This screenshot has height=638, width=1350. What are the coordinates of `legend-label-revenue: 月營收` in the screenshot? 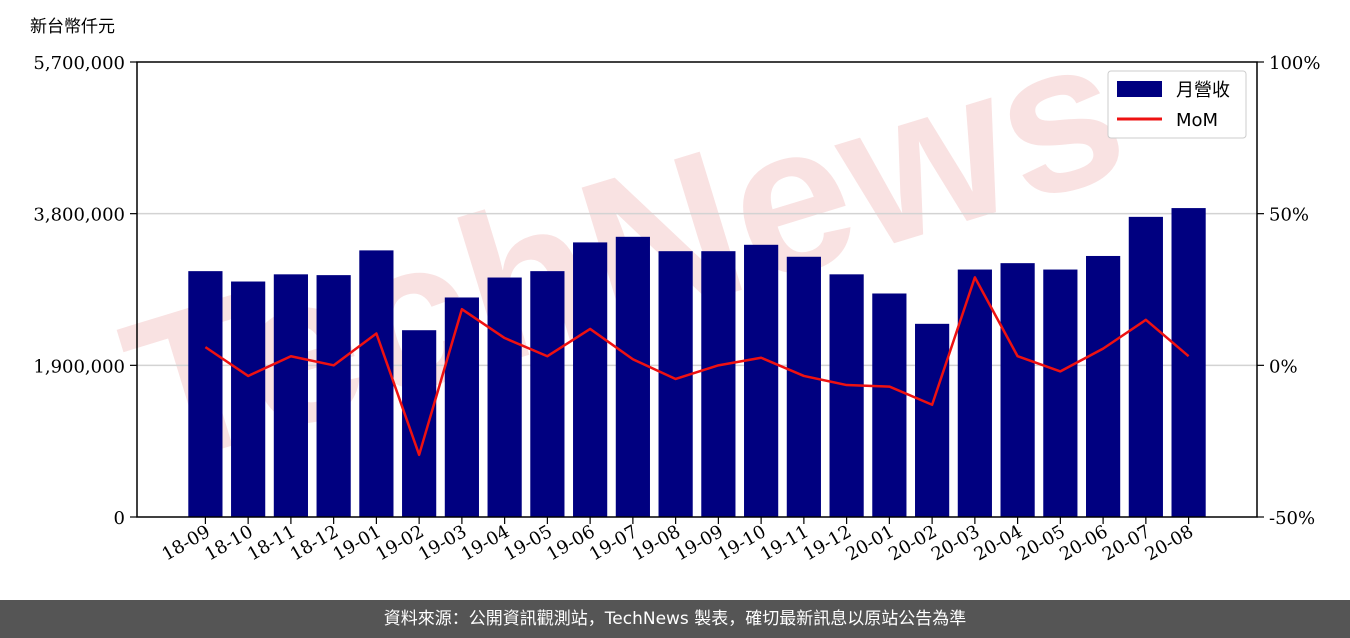 It's located at (1203, 90).